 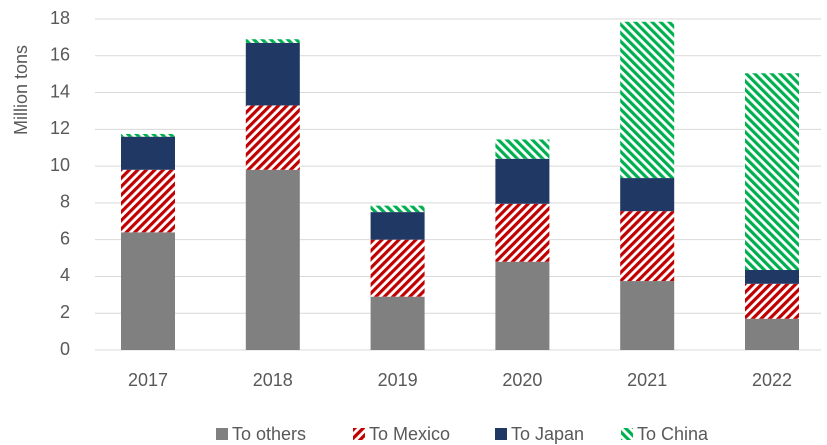 I want to click on y-tick-label: 8, so click(x=65, y=202).